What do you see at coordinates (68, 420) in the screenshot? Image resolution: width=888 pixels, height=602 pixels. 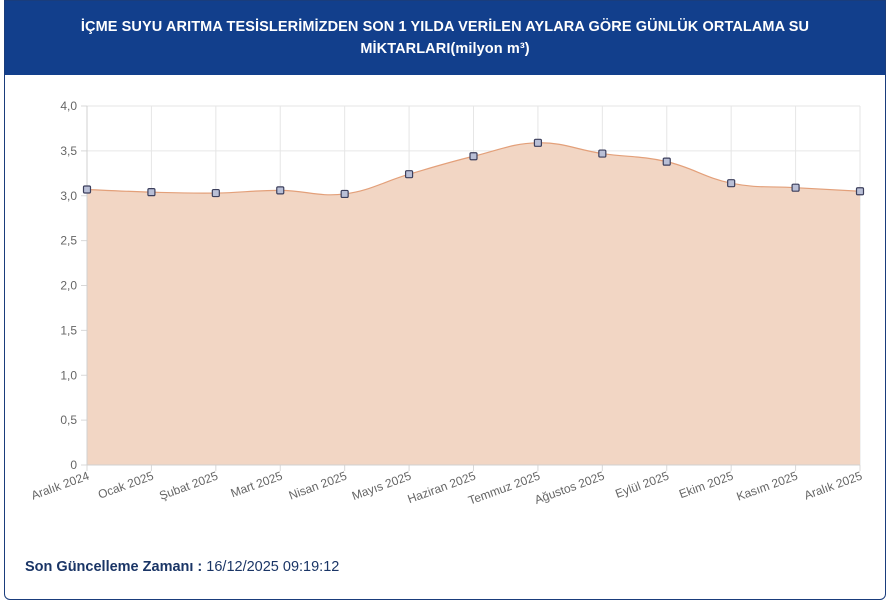 I see `y-tick-label: 0,5` at bounding box center [68, 420].